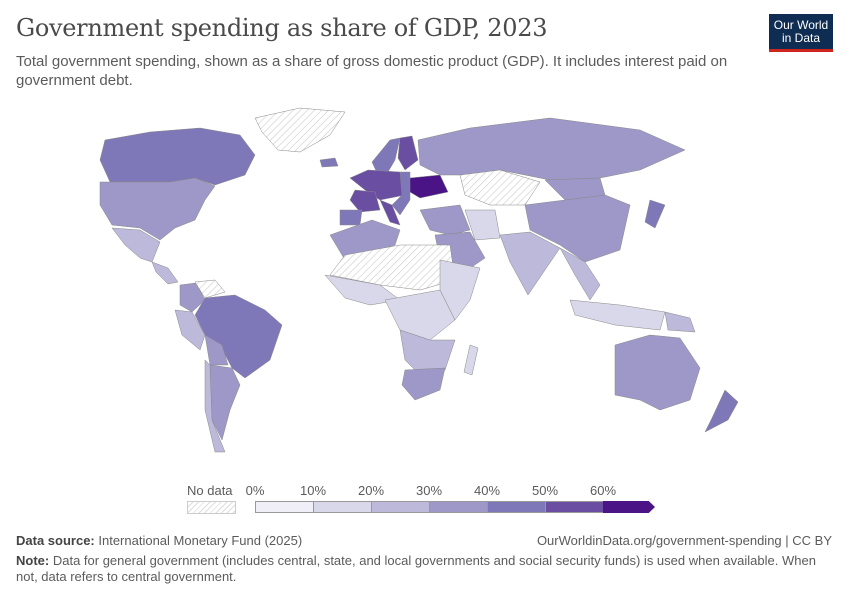  What do you see at coordinates (427, 352) in the screenshot?
I see `country-southern-africa: Southern Africa` at bounding box center [427, 352].